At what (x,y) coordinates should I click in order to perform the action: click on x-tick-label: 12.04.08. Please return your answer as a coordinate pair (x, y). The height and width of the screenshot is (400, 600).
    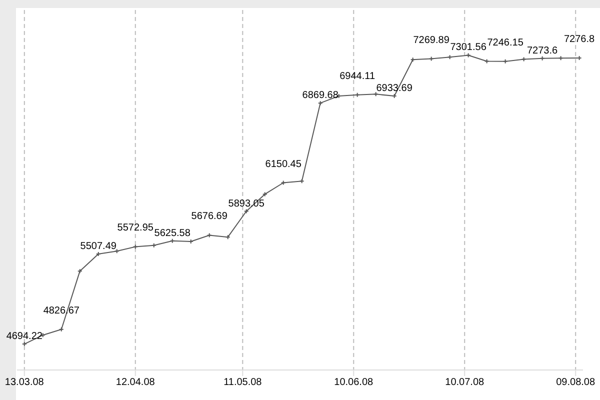
    Looking at the image, I should click on (136, 382).